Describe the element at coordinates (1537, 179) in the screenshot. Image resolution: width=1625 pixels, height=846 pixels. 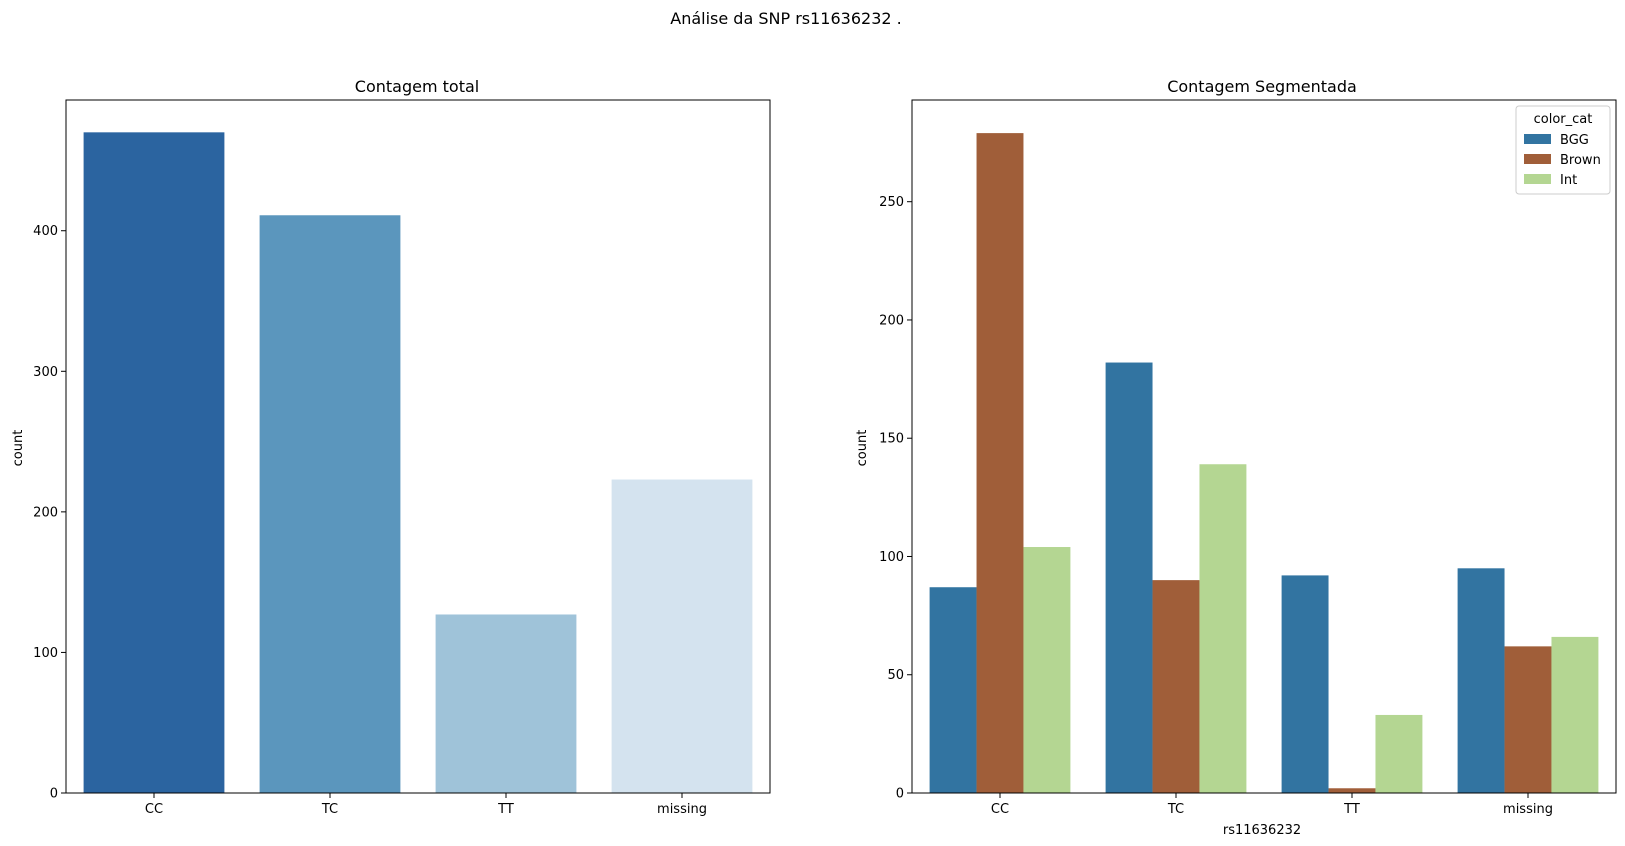
I see `legend-swatch-Int` at that location.